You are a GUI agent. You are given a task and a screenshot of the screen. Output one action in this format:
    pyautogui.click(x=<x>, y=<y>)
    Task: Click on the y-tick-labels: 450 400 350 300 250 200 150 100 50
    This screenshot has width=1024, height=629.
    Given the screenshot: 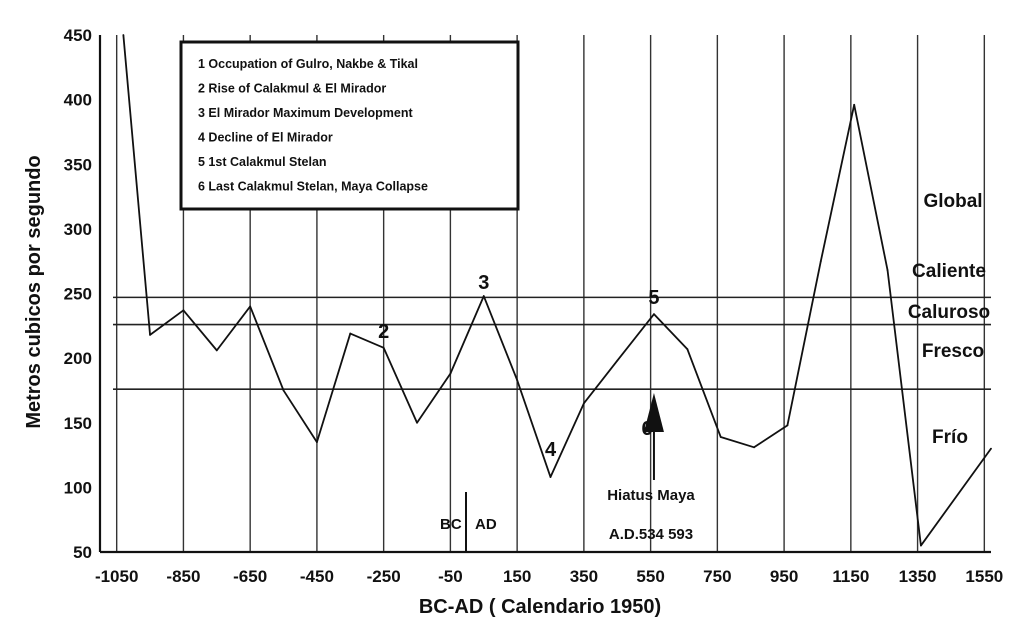 What is the action you would take?
    pyautogui.click(x=78, y=294)
    